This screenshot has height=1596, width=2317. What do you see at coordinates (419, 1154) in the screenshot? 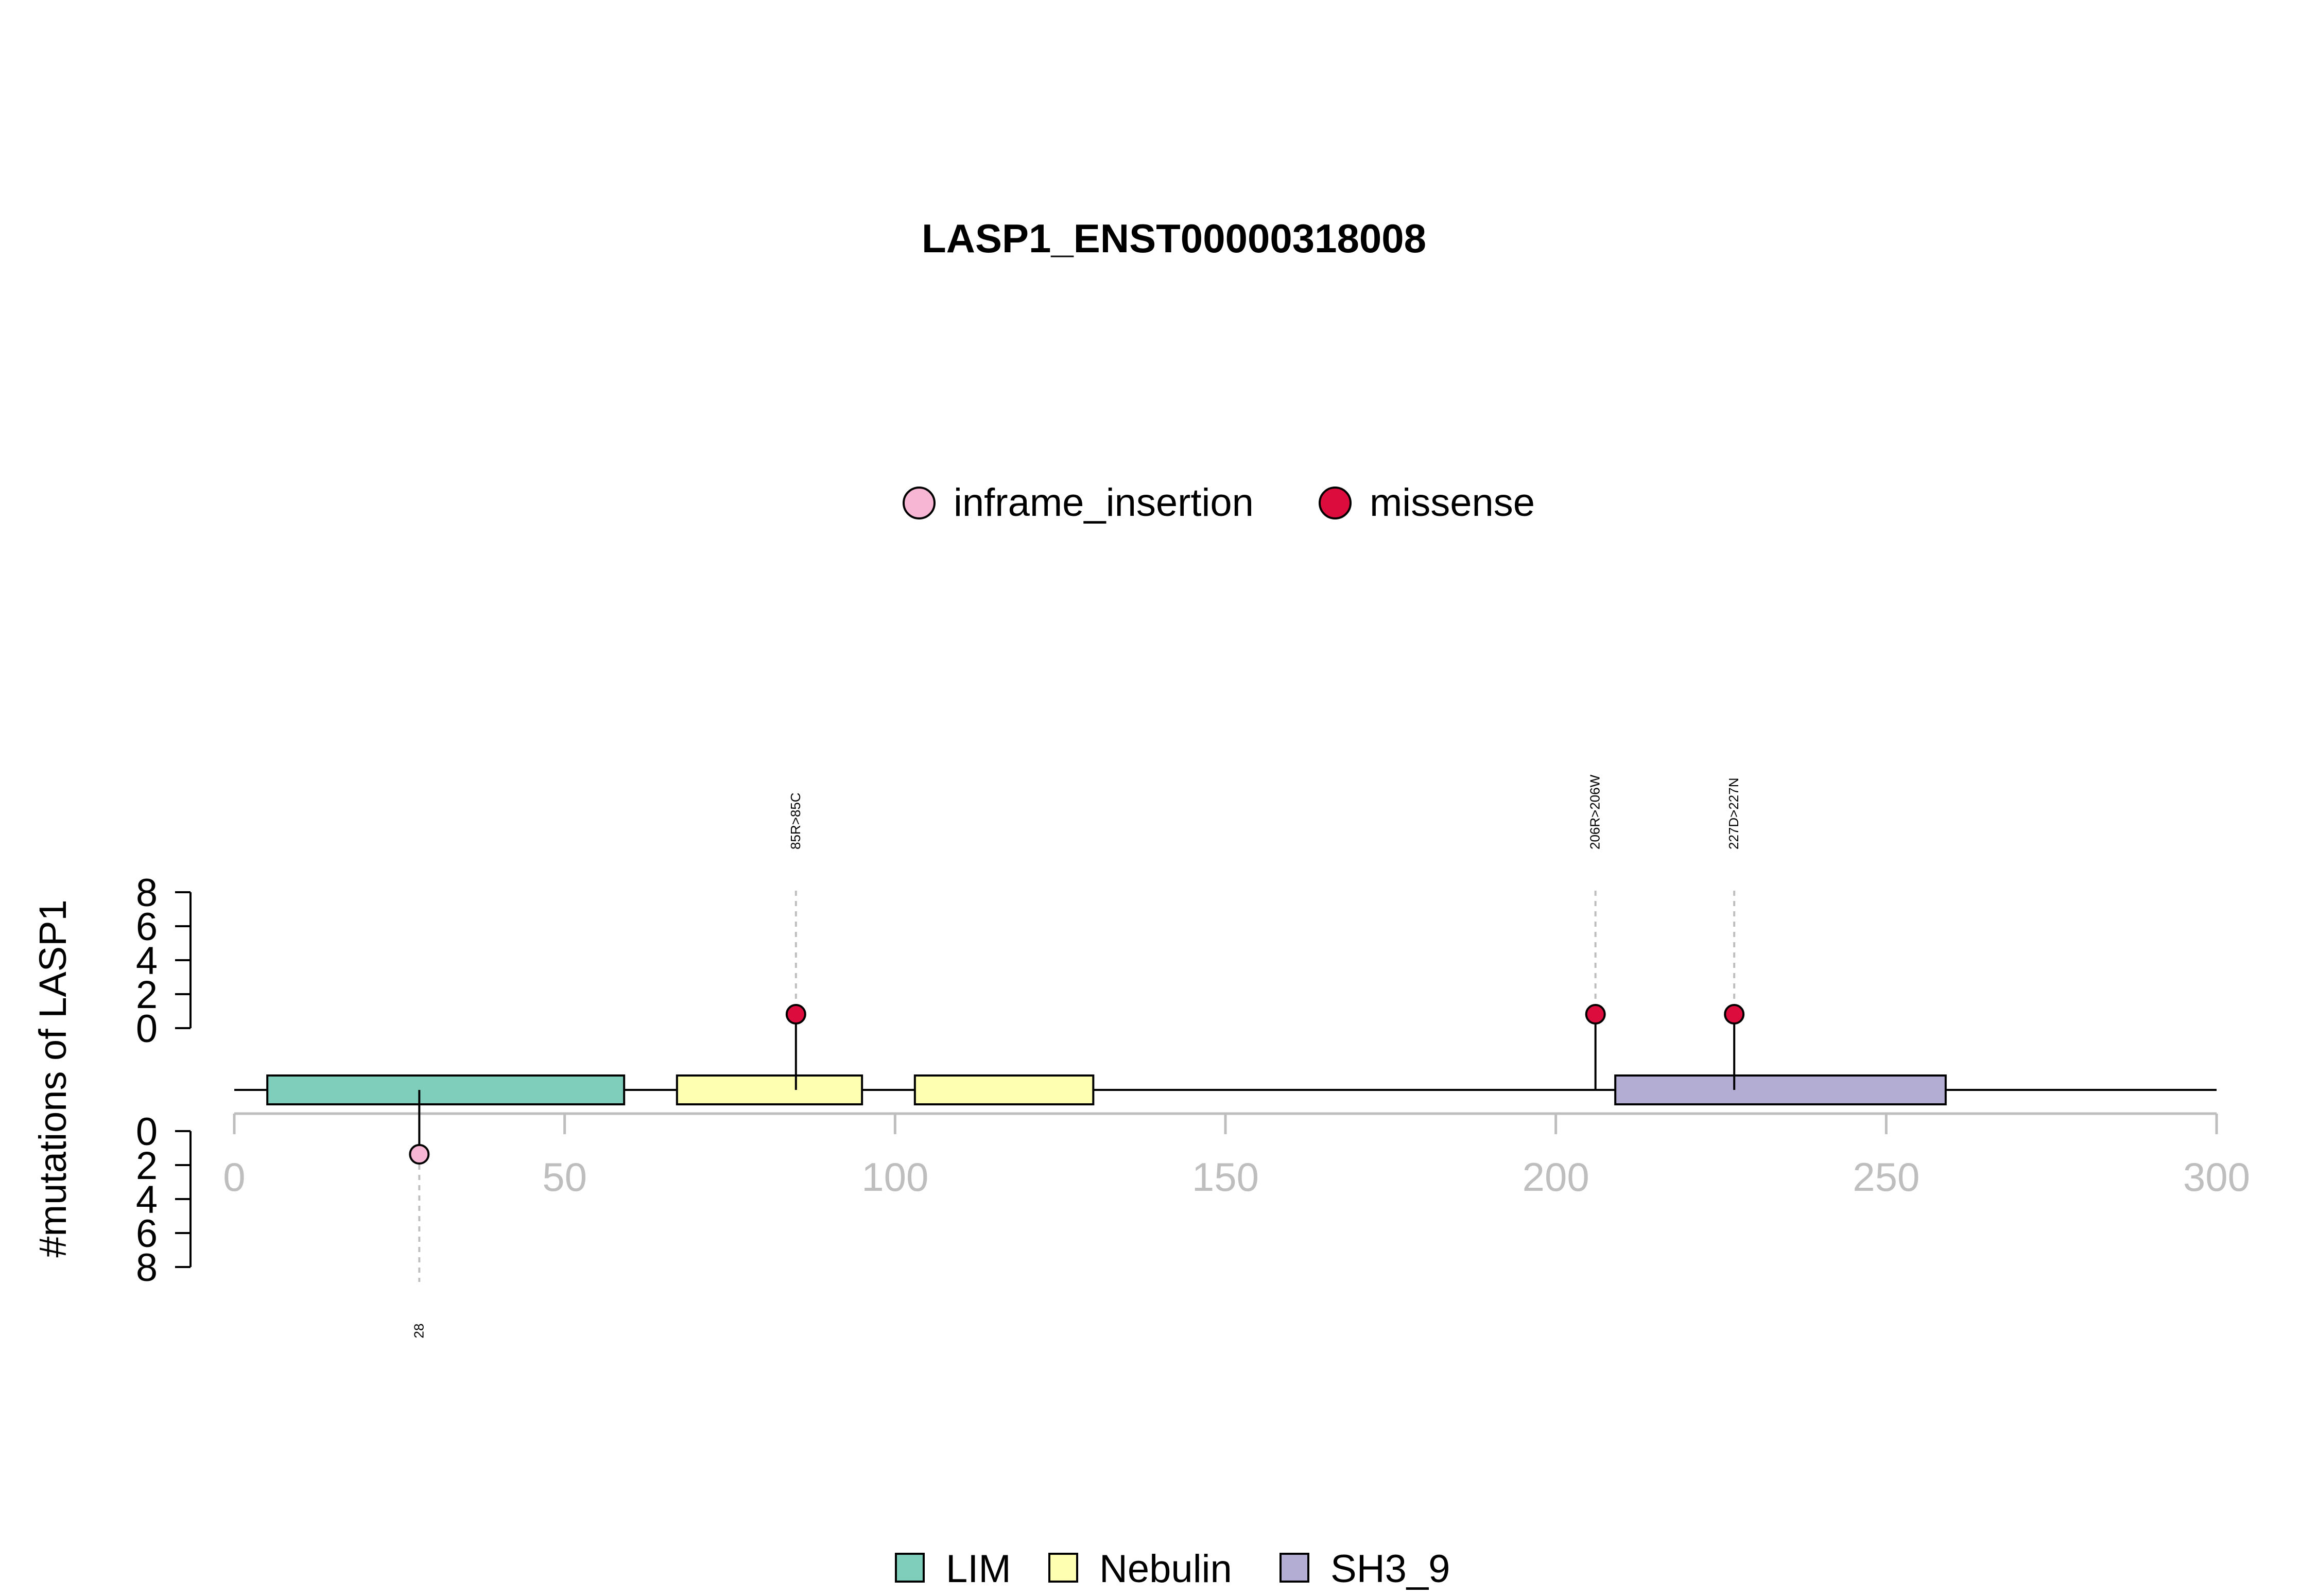
I see `lollipop-head-inframe_insertion` at bounding box center [419, 1154].